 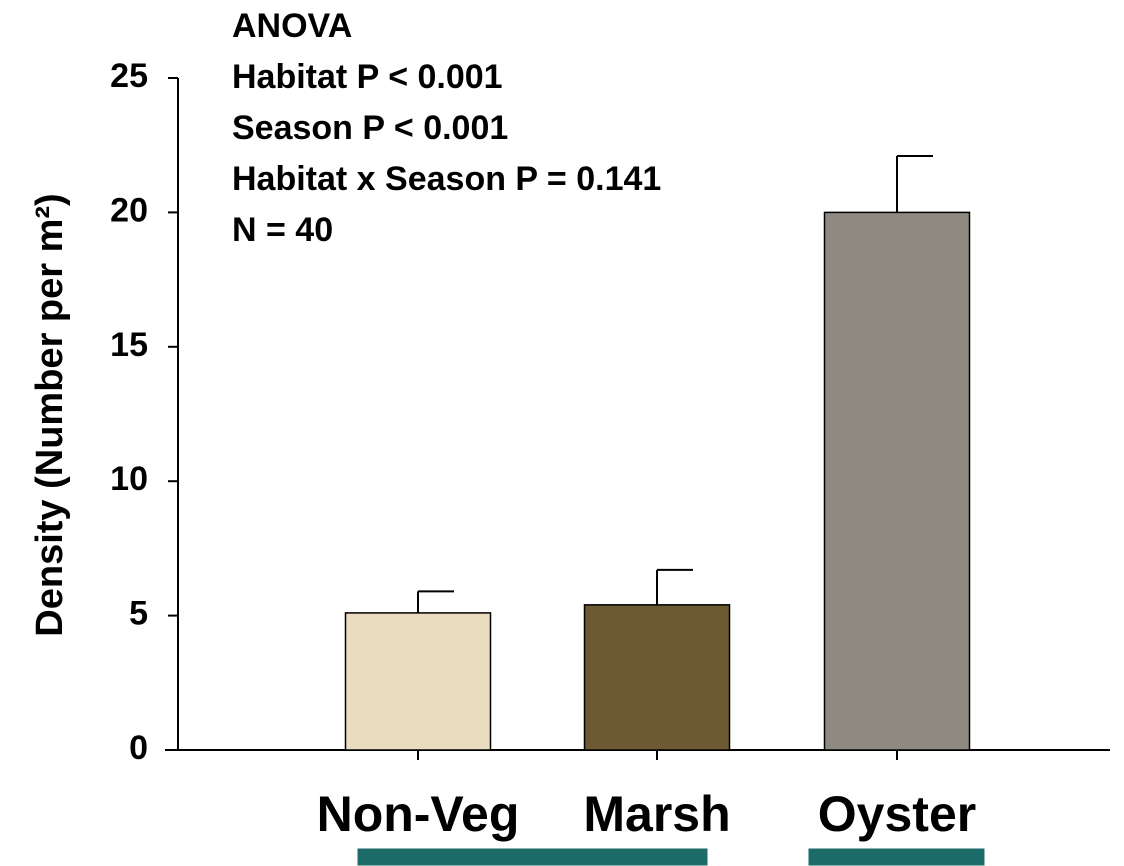 I want to click on y-tick-label: 15, so click(x=129, y=345).